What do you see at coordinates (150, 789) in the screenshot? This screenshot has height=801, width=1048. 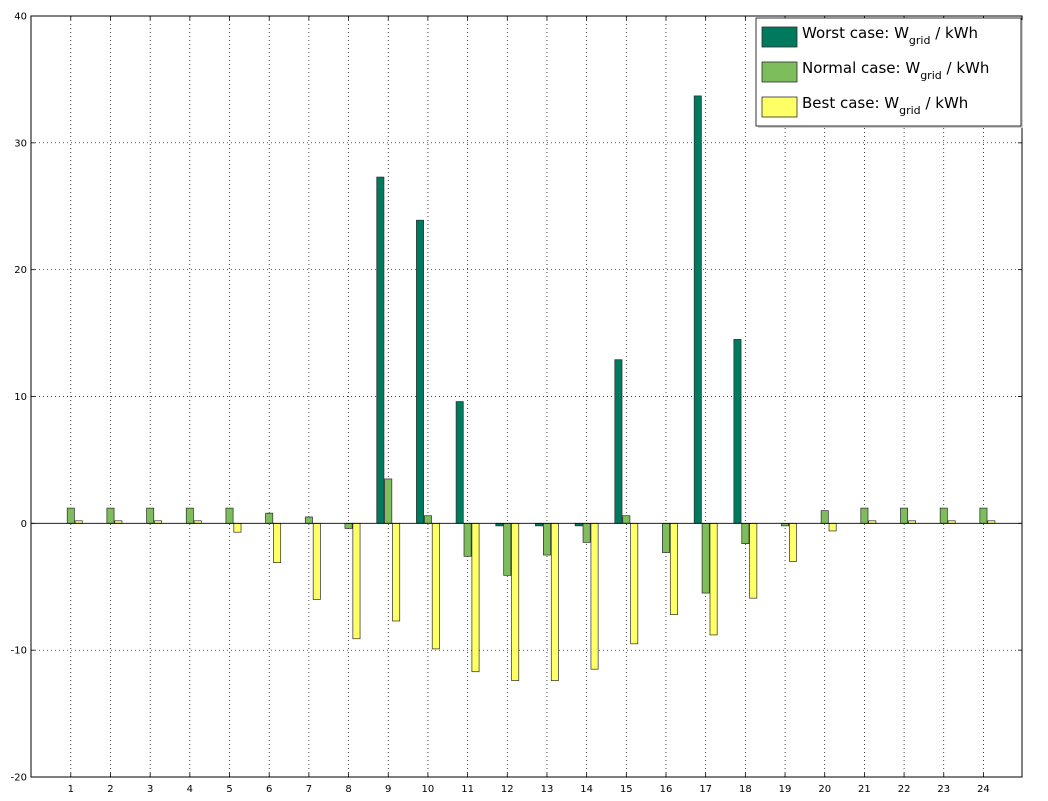 I see `x-tick-label: 3` at bounding box center [150, 789].